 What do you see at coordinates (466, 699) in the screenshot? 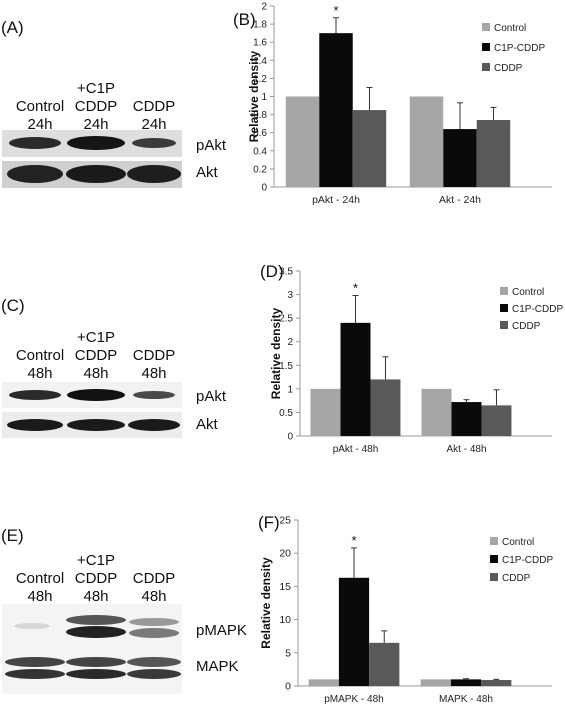
I see `x-category-label: MAPK - 48h` at bounding box center [466, 699].